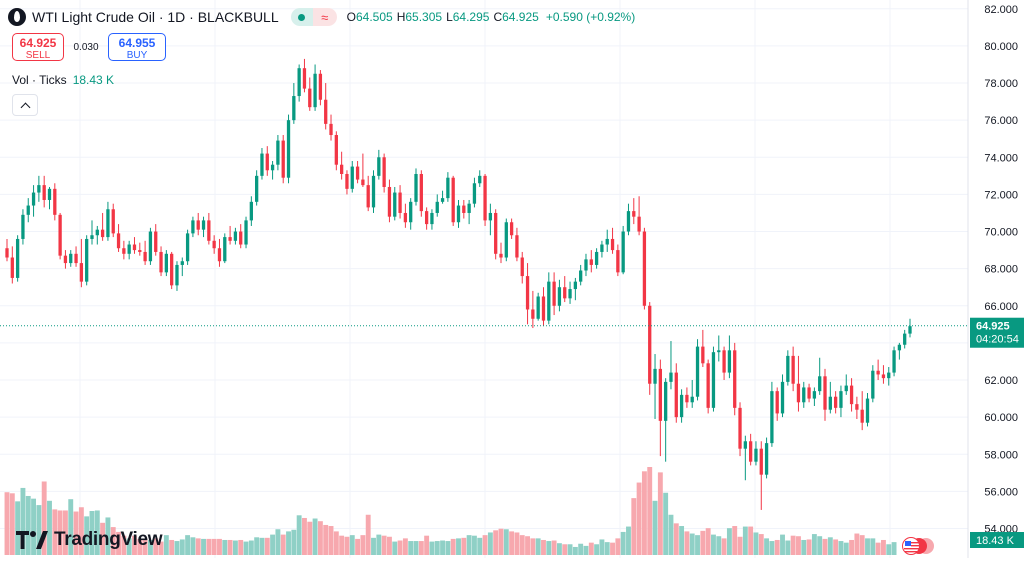 This screenshot has width=1024, height=563. Describe the element at coordinates (301, 17) in the screenshot. I see `market-status-icon` at that location.